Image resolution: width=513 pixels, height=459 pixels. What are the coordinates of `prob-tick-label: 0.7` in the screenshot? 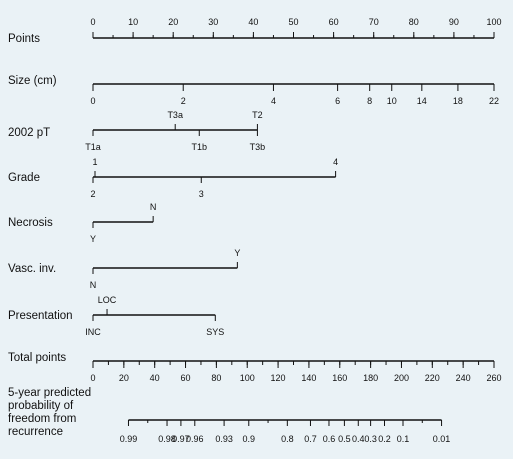 It's located at (310, 439).